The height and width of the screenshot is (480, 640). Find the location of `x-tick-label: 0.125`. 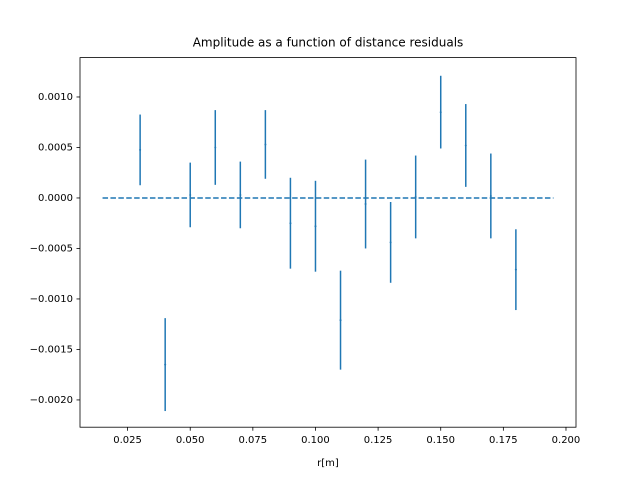

x-tick-label: 0.125 is located at coordinates (378, 440).